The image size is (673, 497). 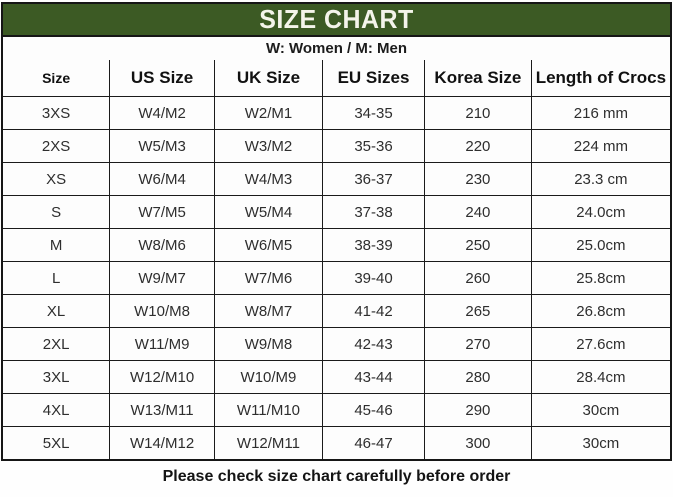 What do you see at coordinates (57, 311) in the screenshot?
I see `table-cell: XL` at bounding box center [57, 311].